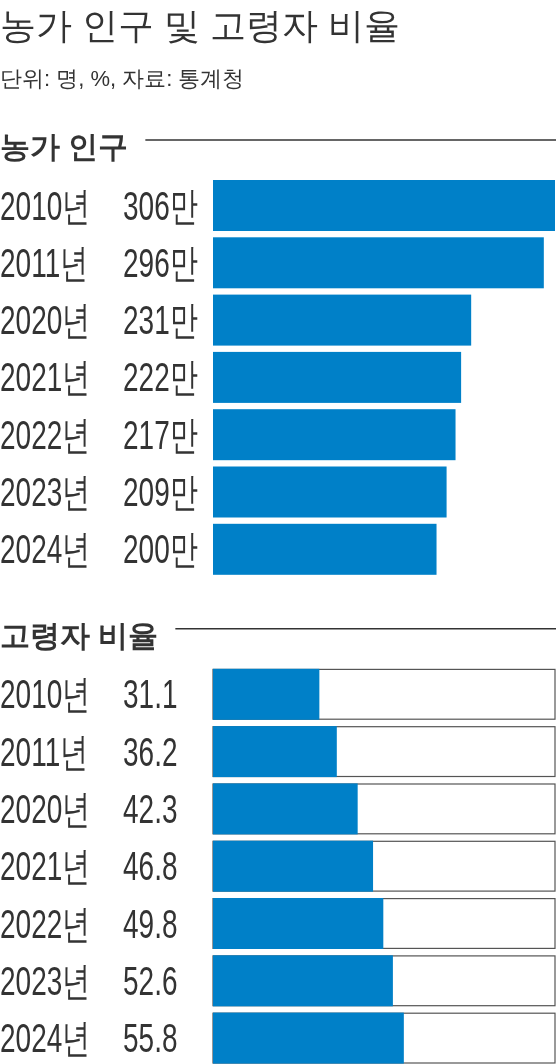  Describe the element at coordinates (150, 923) in the screenshot. I see `data-label: 49.8` at that location.